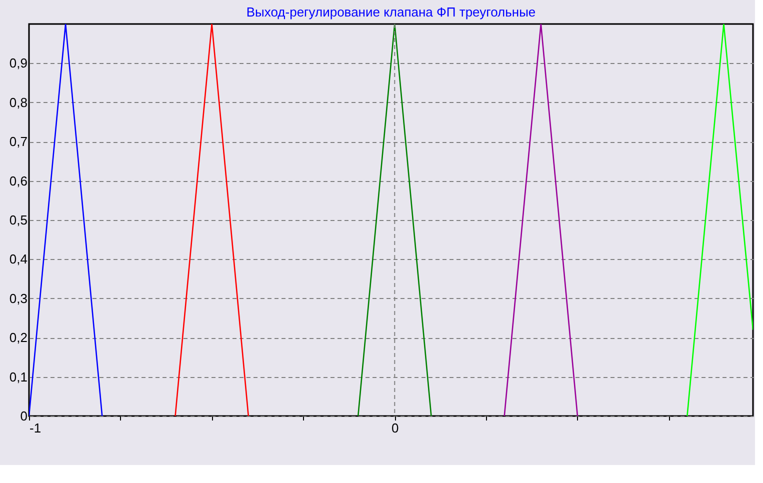  Describe the element at coordinates (391, 12) in the screenshot. I see `chart-title: Выход-регулирование клапана ФП треугольные` at that location.